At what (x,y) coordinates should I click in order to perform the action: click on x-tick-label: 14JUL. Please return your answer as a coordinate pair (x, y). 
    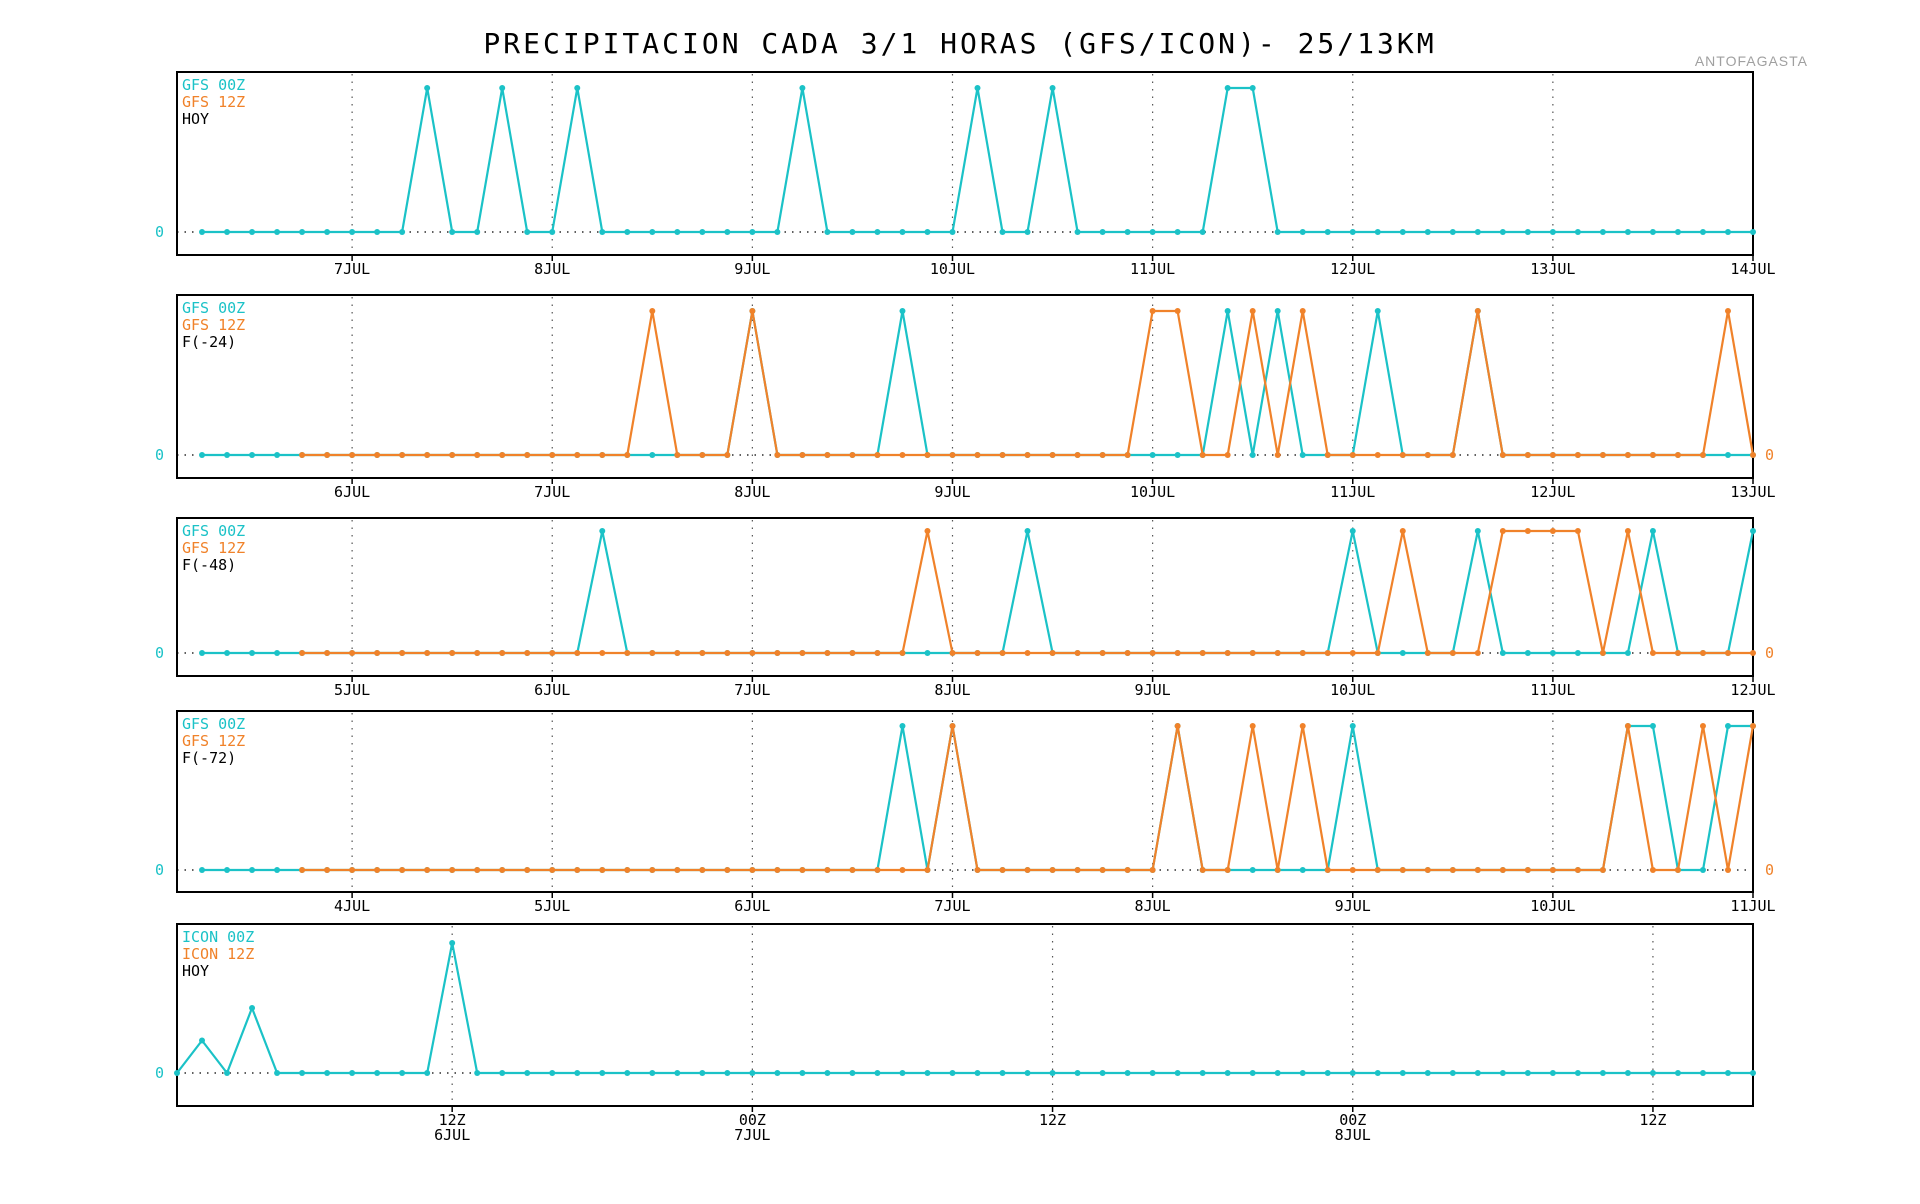
    Looking at the image, I should click on (1752, 269).